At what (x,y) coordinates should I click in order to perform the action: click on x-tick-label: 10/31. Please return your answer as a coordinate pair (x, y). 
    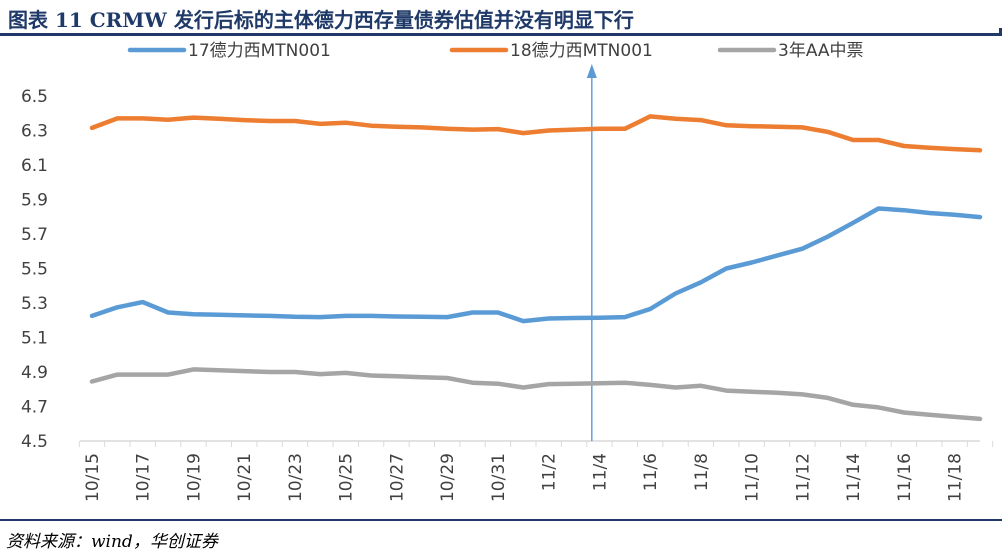
    Looking at the image, I should click on (499, 477).